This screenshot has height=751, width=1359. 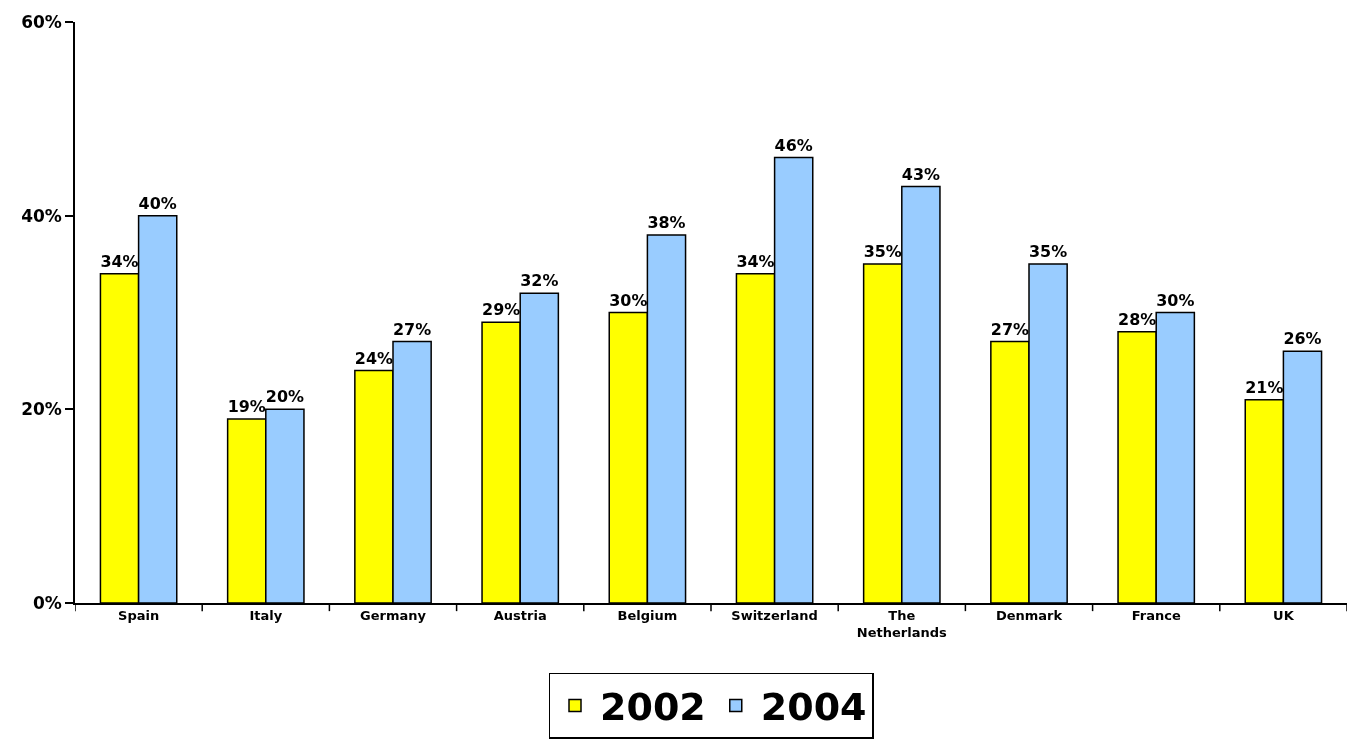 I want to click on x-tick-label: UK, so click(x=1284, y=616).